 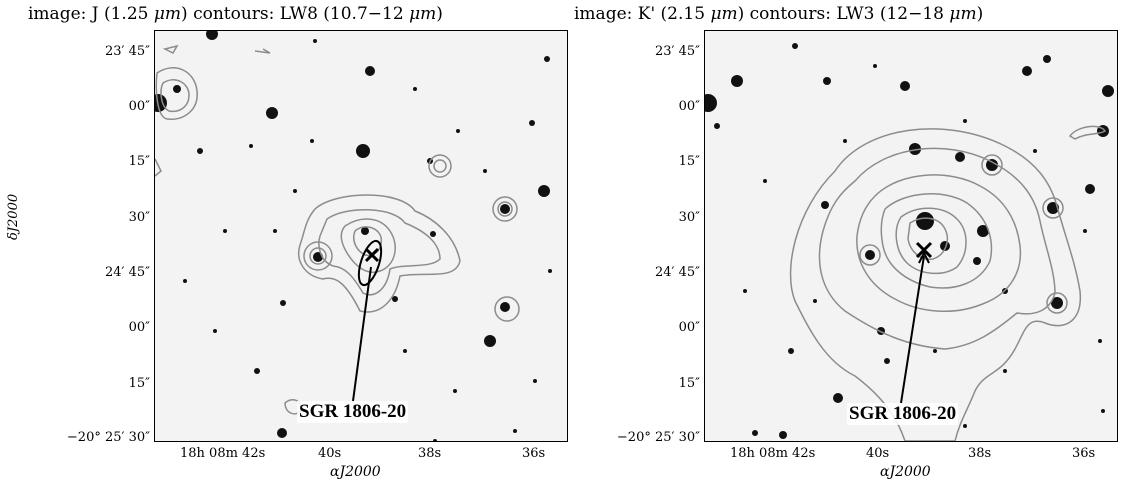 I want to click on y-axis-title: δJ2000, so click(x=13, y=216).